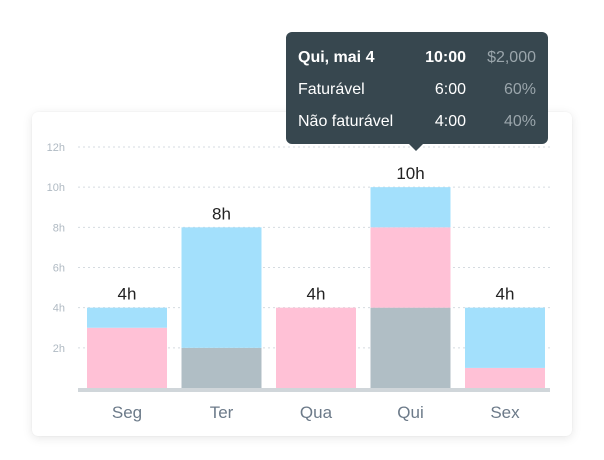 This screenshot has width=604, height=460. Describe the element at coordinates (519, 89) in the screenshot. I see `tooltip-row-percent: 60%` at that location.